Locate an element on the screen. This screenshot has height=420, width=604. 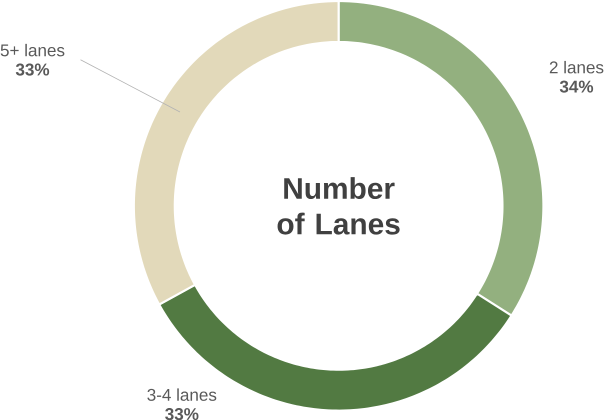
slice-label: 5+ lanes is located at coordinates (32, 50).